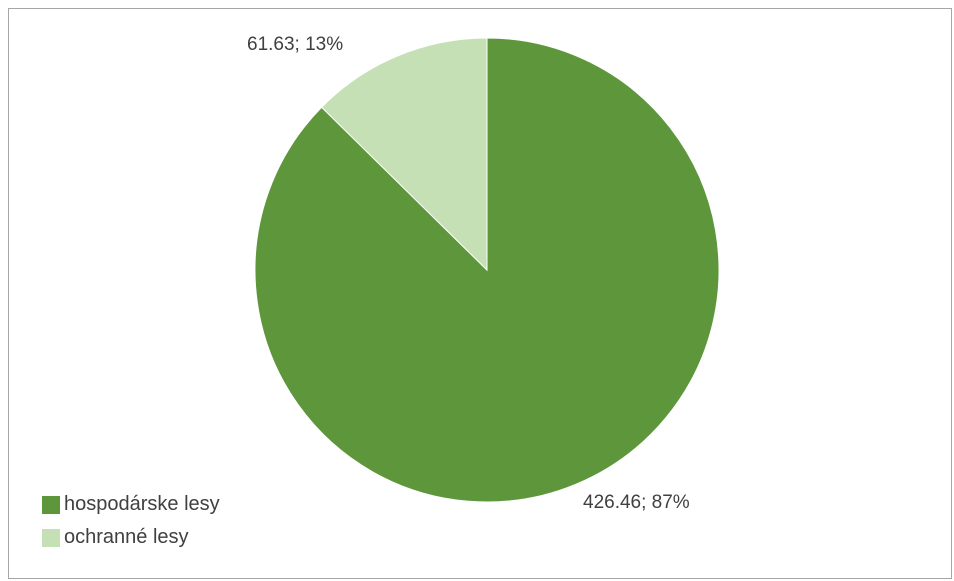 The height and width of the screenshot is (581, 954). I want to click on legend-item-ochranne-lesy: ochranné lesy, so click(131, 537).